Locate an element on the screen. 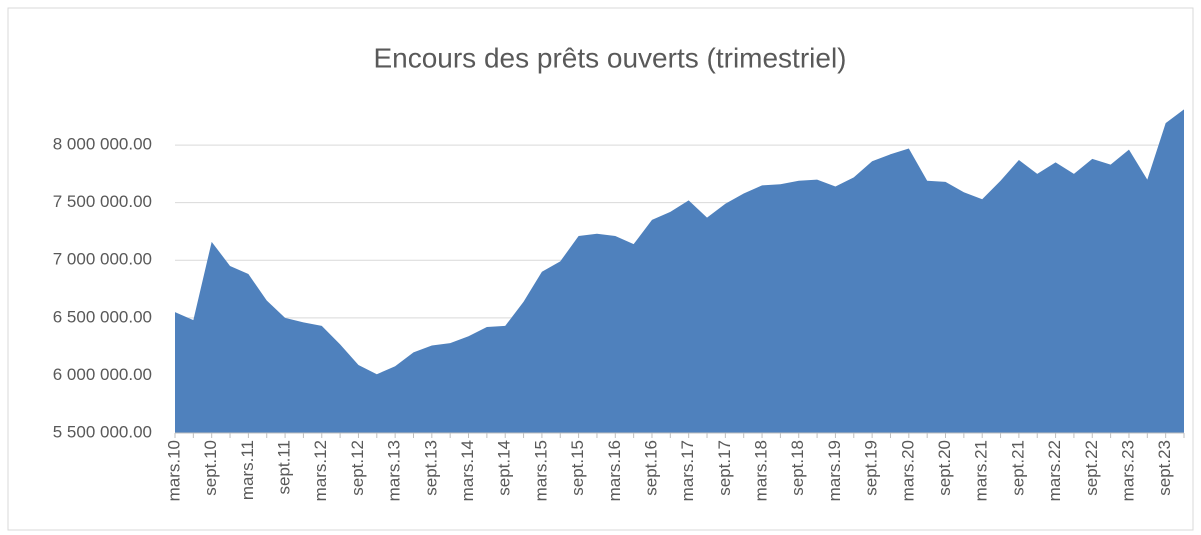  y-tick-label: 7 000 000.00 is located at coordinates (102, 259).